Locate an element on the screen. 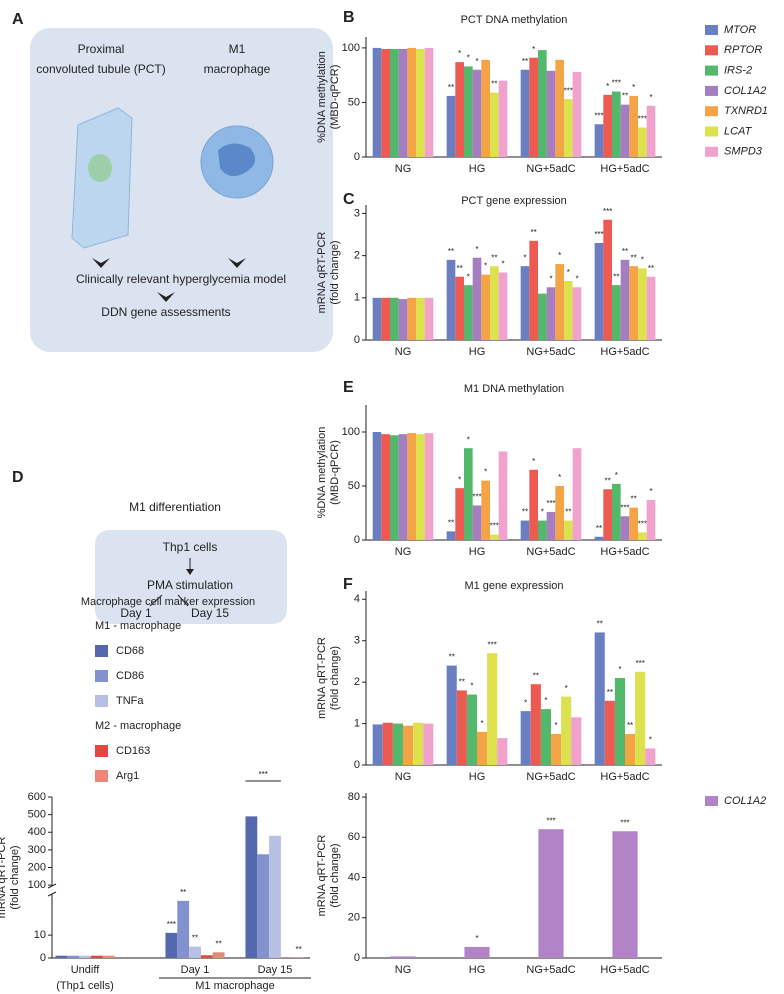 This screenshot has height=994, width=784. legend-label: Arg1 is located at coordinates (127, 776).